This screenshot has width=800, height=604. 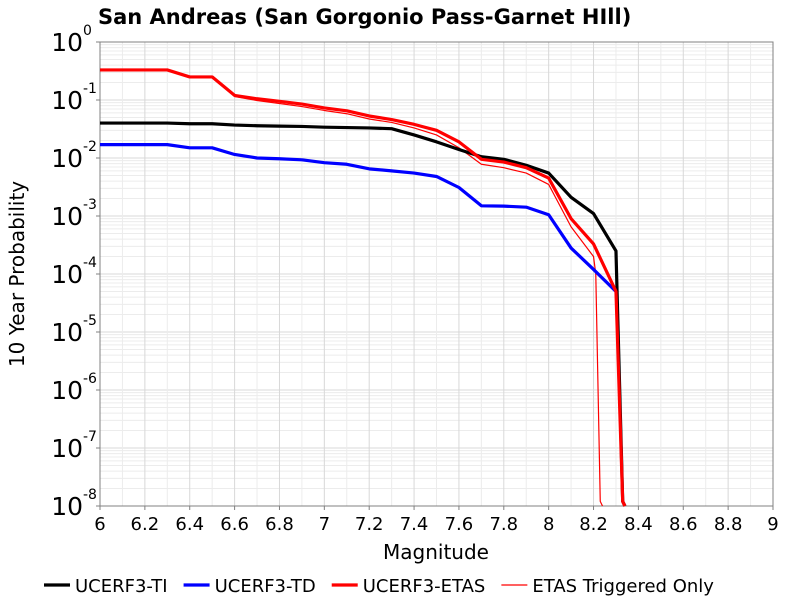 I want to click on x-axis-ticks: 6 6.2 6.4 6.6 6.8 7 7.2 7.4 7.6 7.8 8 8.2 8.4 8.6 8.8 9, so click(x=436, y=520).